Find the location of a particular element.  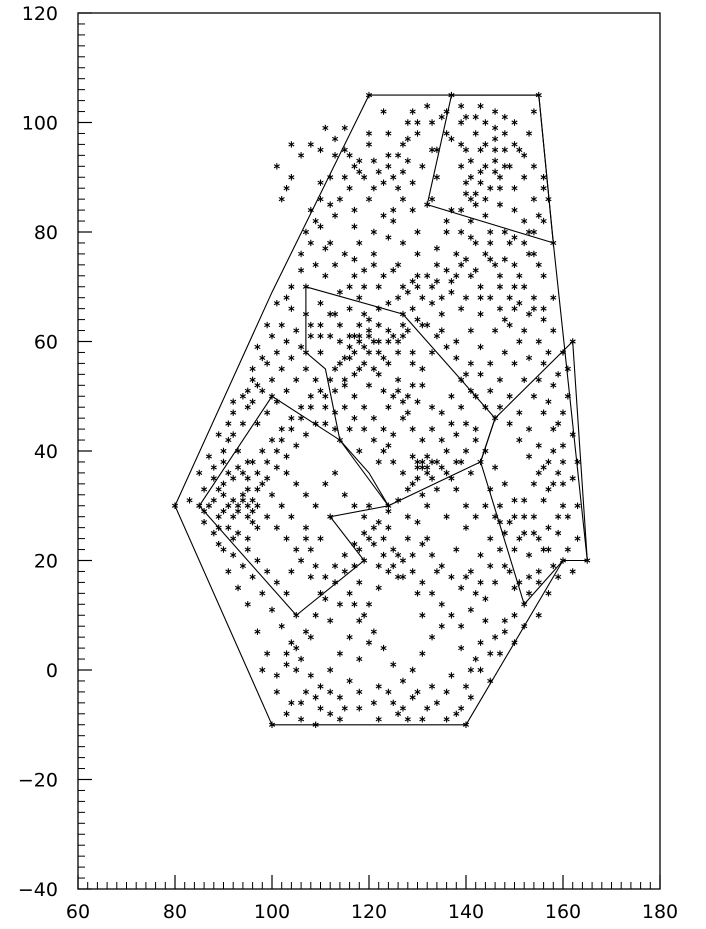

y-tick-label: 100 is located at coordinates (40, 124).